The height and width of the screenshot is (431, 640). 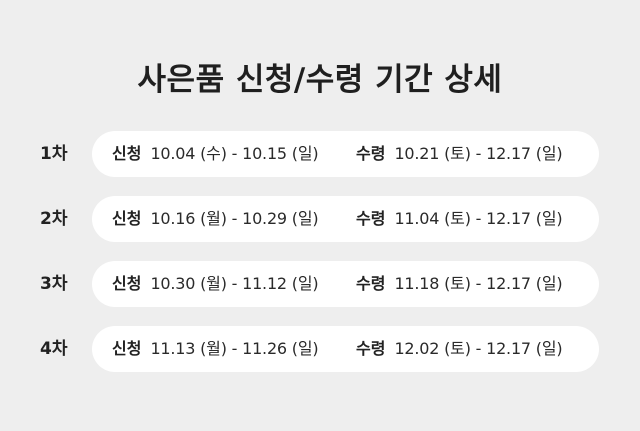 I want to click on round-label: 1차, so click(x=54, y=154).